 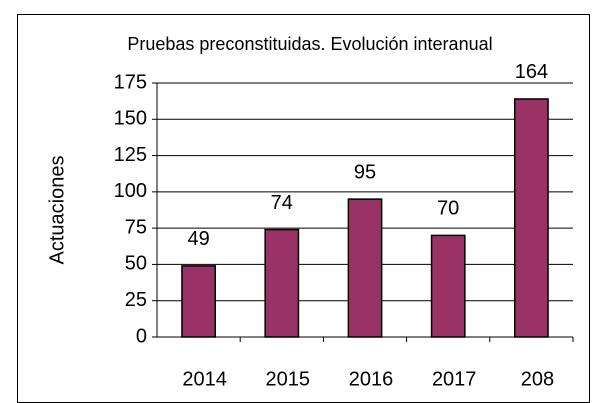 What do you see at coordinates (141, 336) in the screenshot?
I see `y-tick-label: 0` at bounding box center [141, 336].